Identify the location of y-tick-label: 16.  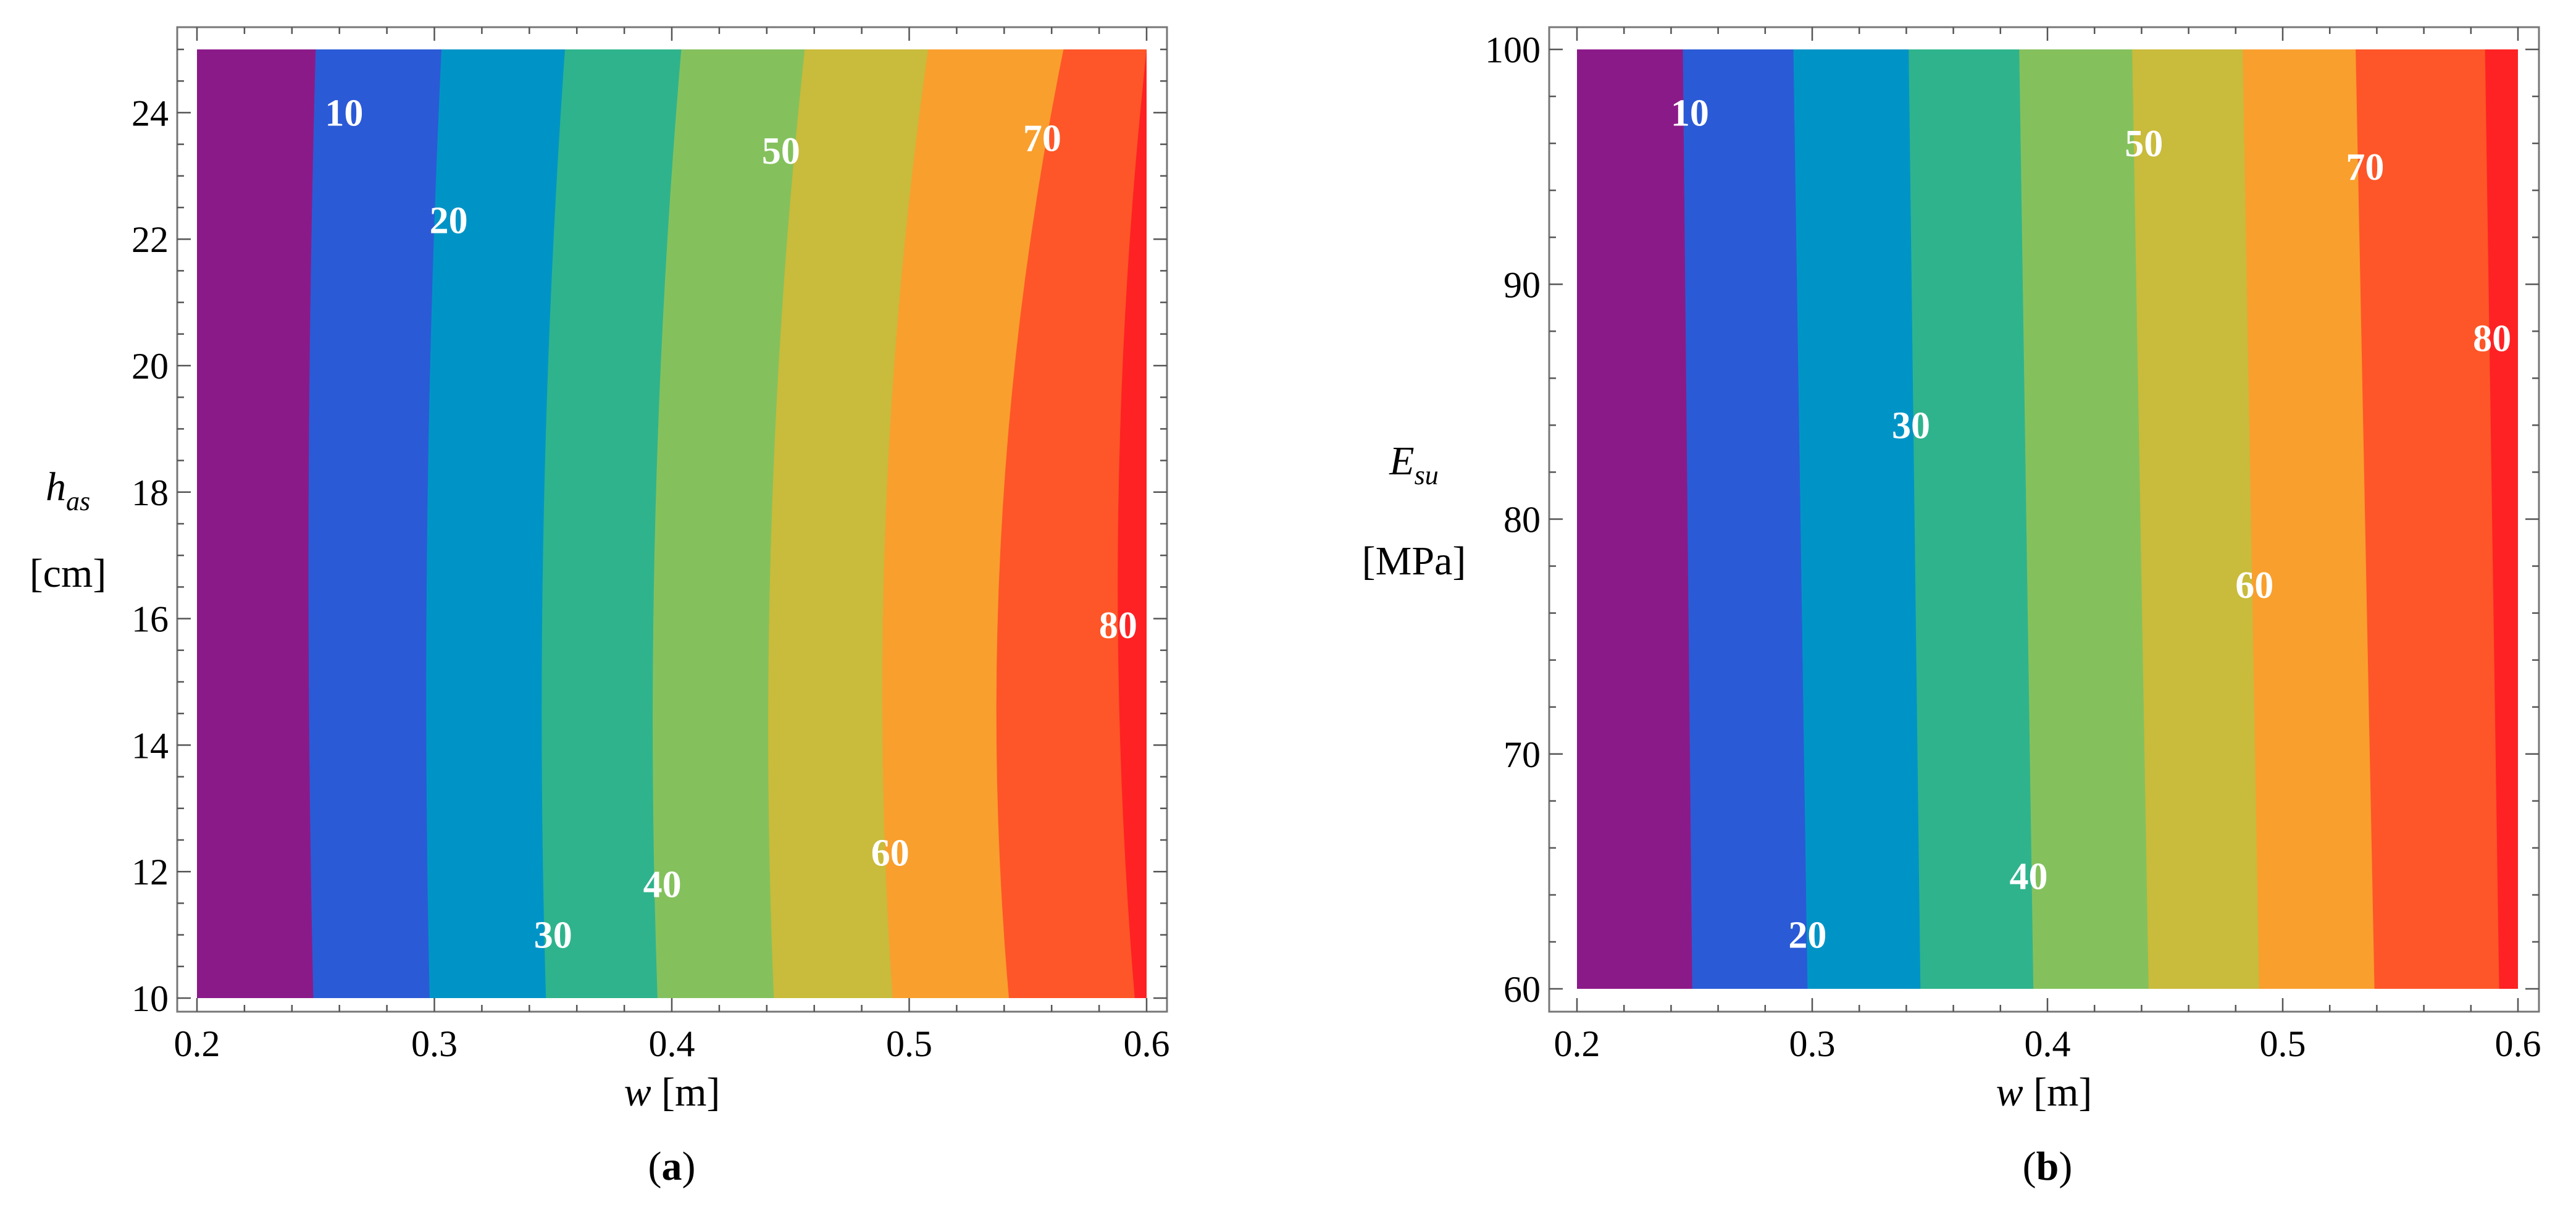
(150, 619).